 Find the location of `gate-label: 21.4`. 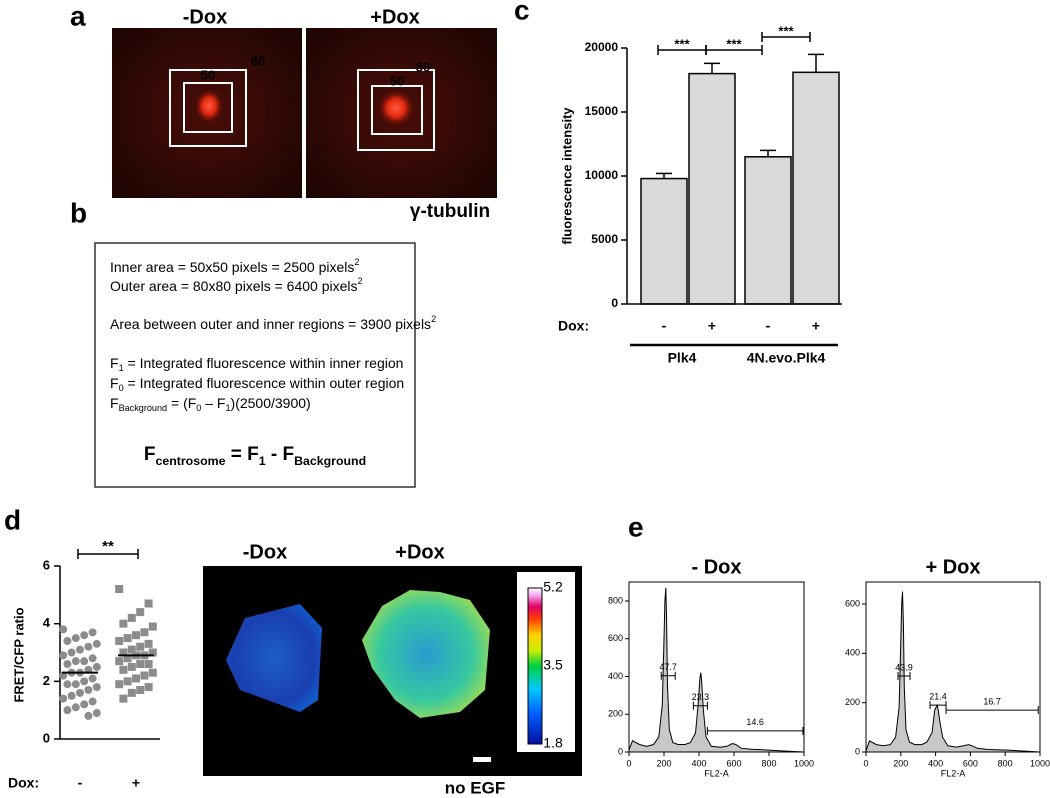

gate-label: 21.4 is located at coordinates (938, 697).